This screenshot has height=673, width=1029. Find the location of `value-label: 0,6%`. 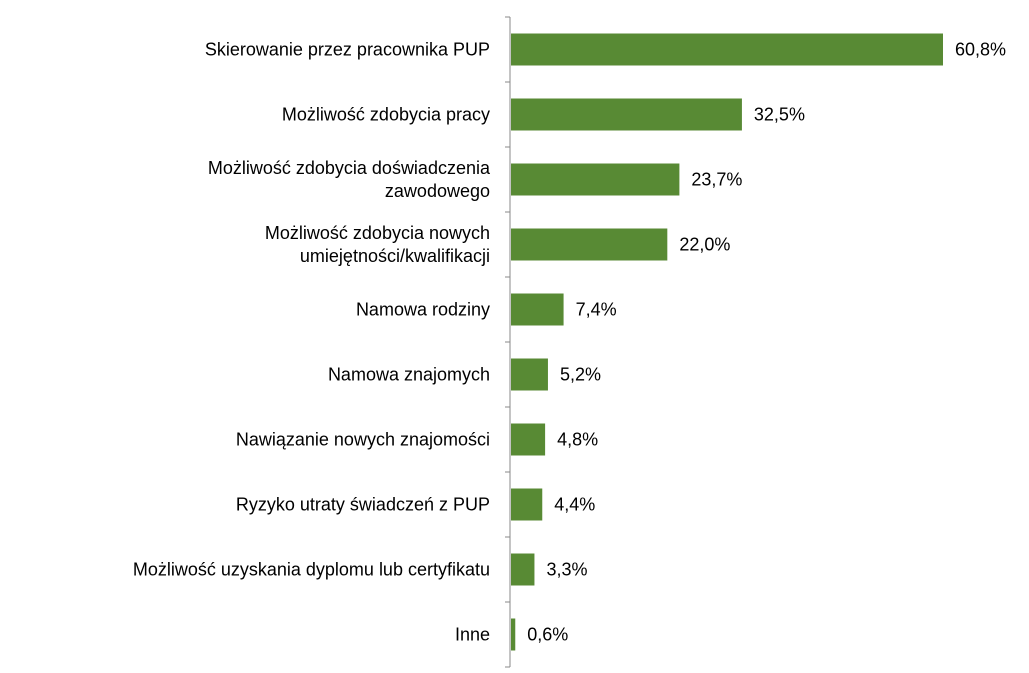

value-label: 0,6% is located at coordinates (547, 634).